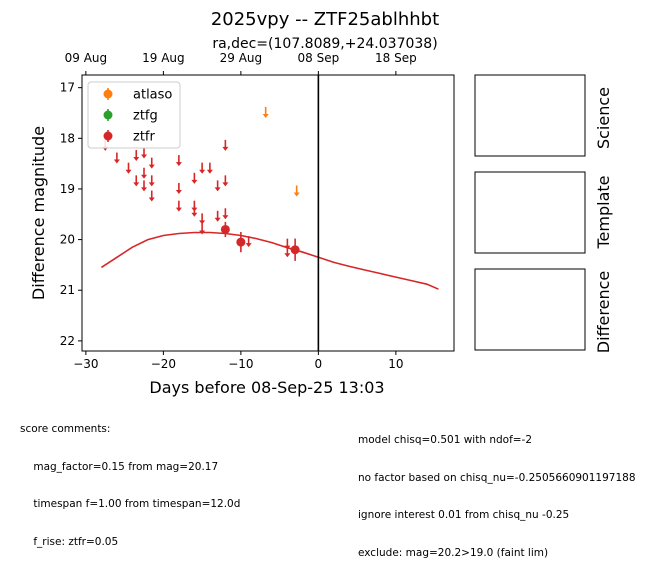 This screenshot has height=572, width=650. What do you see at coordinates (603, 312) in the screenshot?
I see `difference-label: Difference` at bounding box center [603, 312].